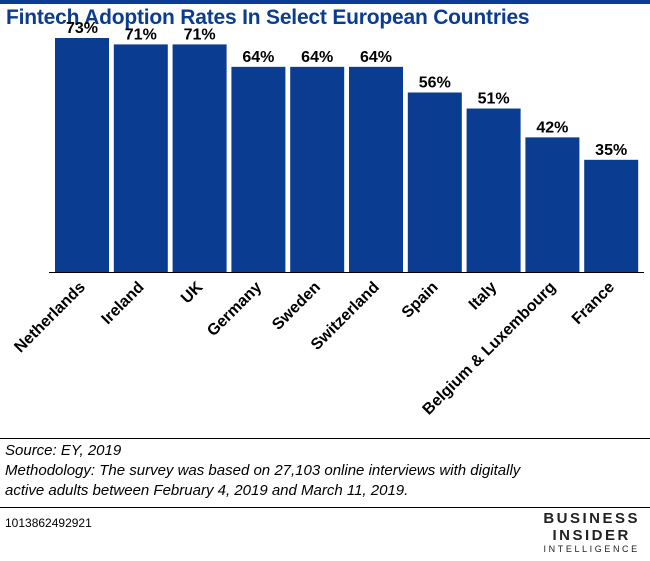 The width and height of the screenshot is (650, 561). What do you see at coordinates (552, 127) in the screenshot?
I see `data-label: 42%` at bounding box center [552, 127].